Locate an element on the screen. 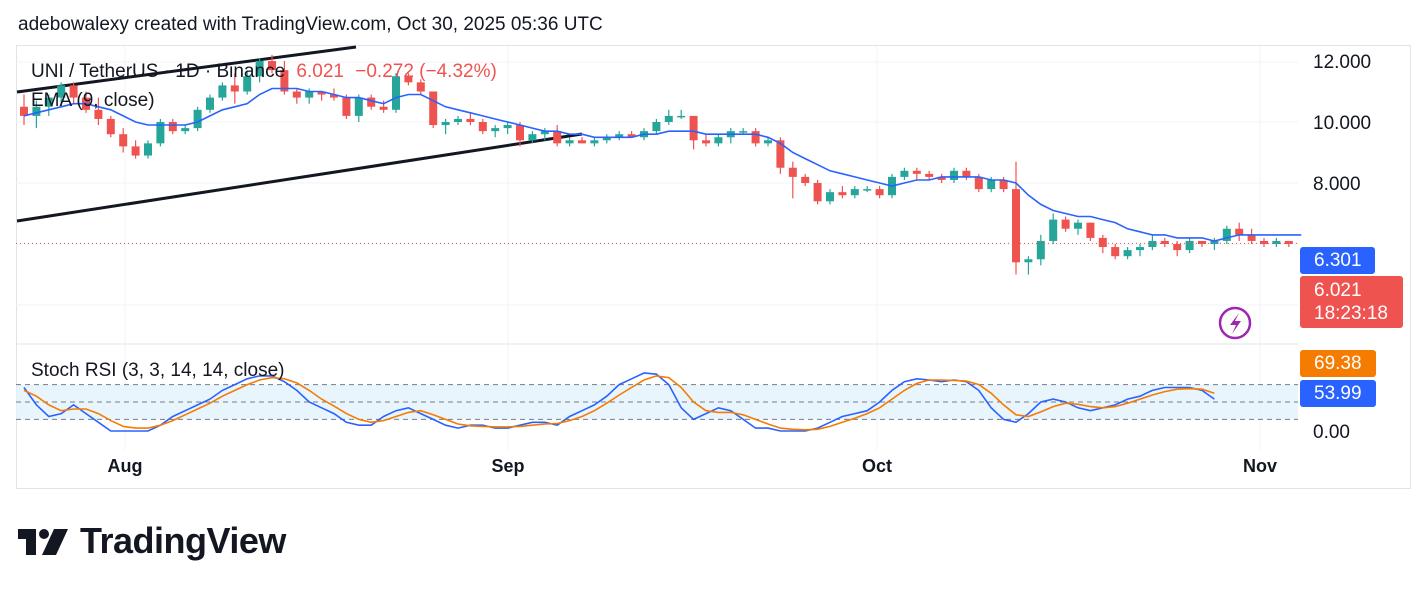 This screenshot has width=1428, height=591. ema-legend: EMA (9, close) is located at coordinates (93, 101).